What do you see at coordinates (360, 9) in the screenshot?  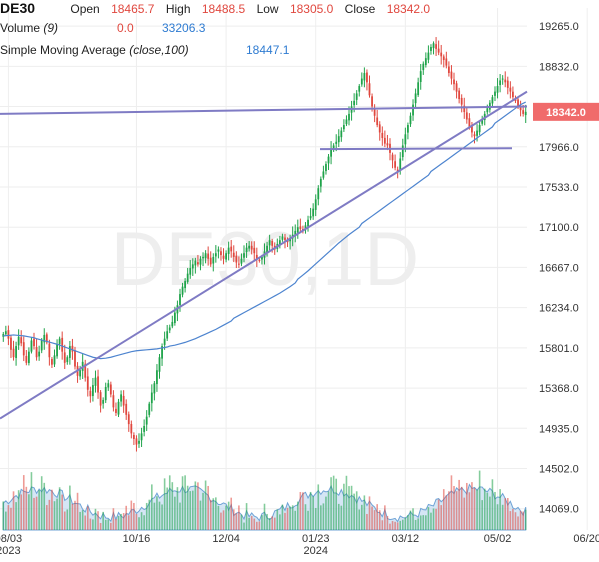 I see `close-label: Close` at bounding box center [360, 9].